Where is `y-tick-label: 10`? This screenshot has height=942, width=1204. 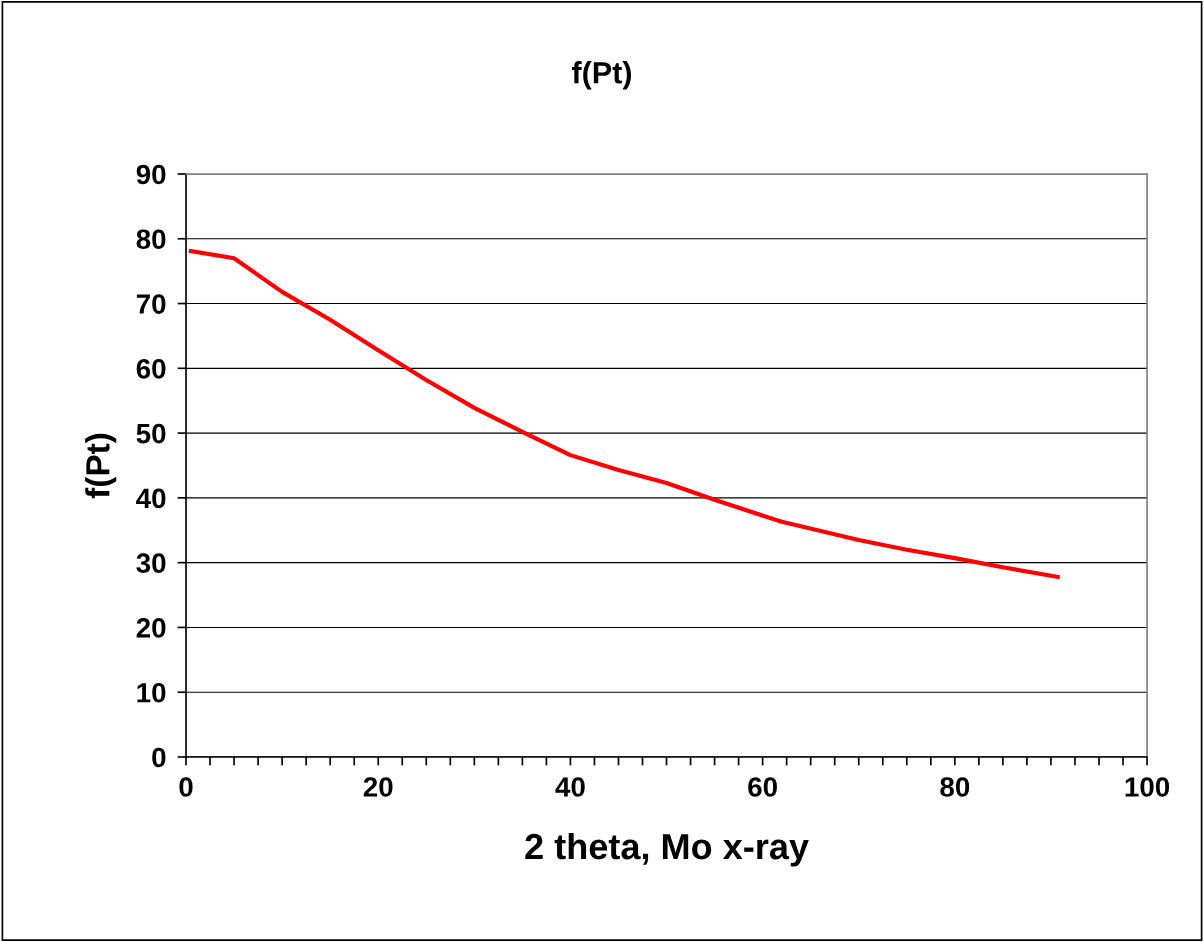 y-tick-label: 10 is located at coordinates (151, 692).